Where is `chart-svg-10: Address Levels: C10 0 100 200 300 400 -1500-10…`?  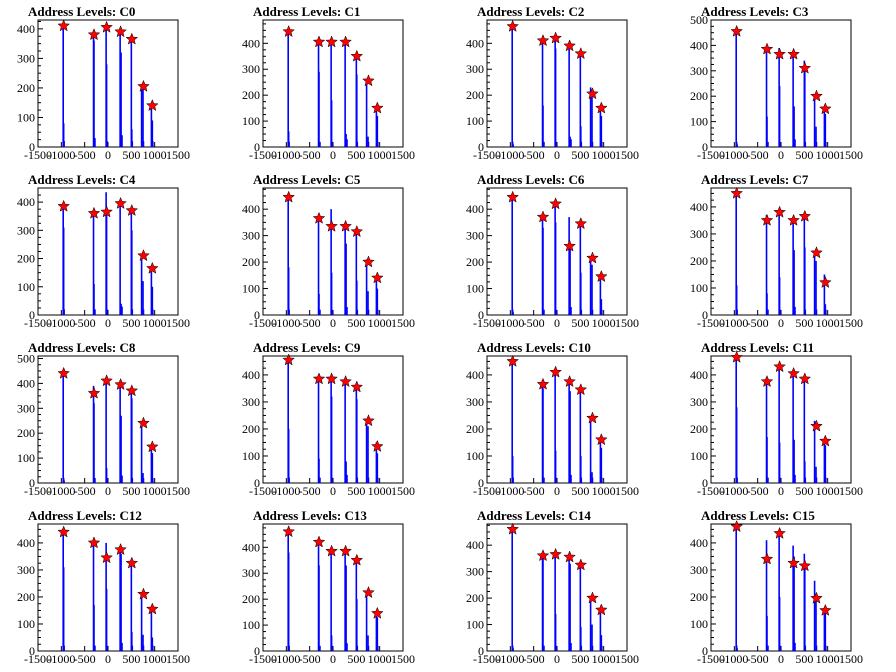
chart-svg-10: Address Levels: C10 0 100 200 300 400 -1500-10… is located at coordinates (552, 419).